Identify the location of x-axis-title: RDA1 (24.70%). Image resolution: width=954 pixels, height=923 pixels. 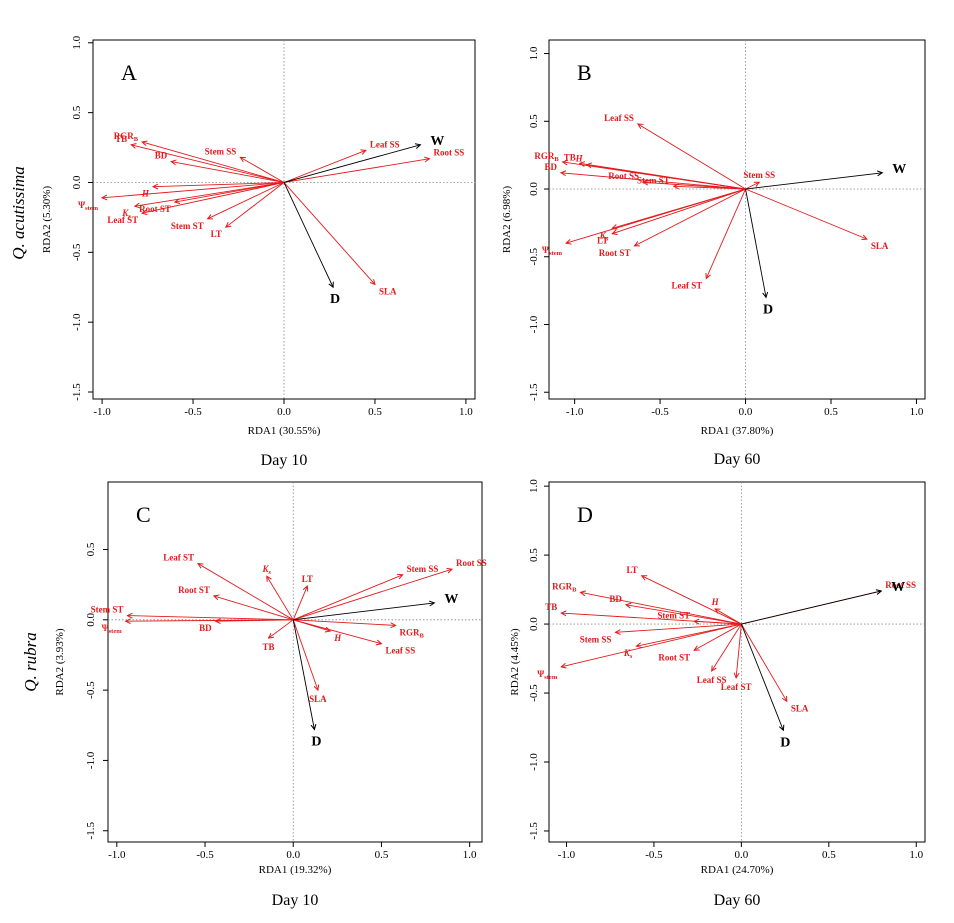
(737, 870).